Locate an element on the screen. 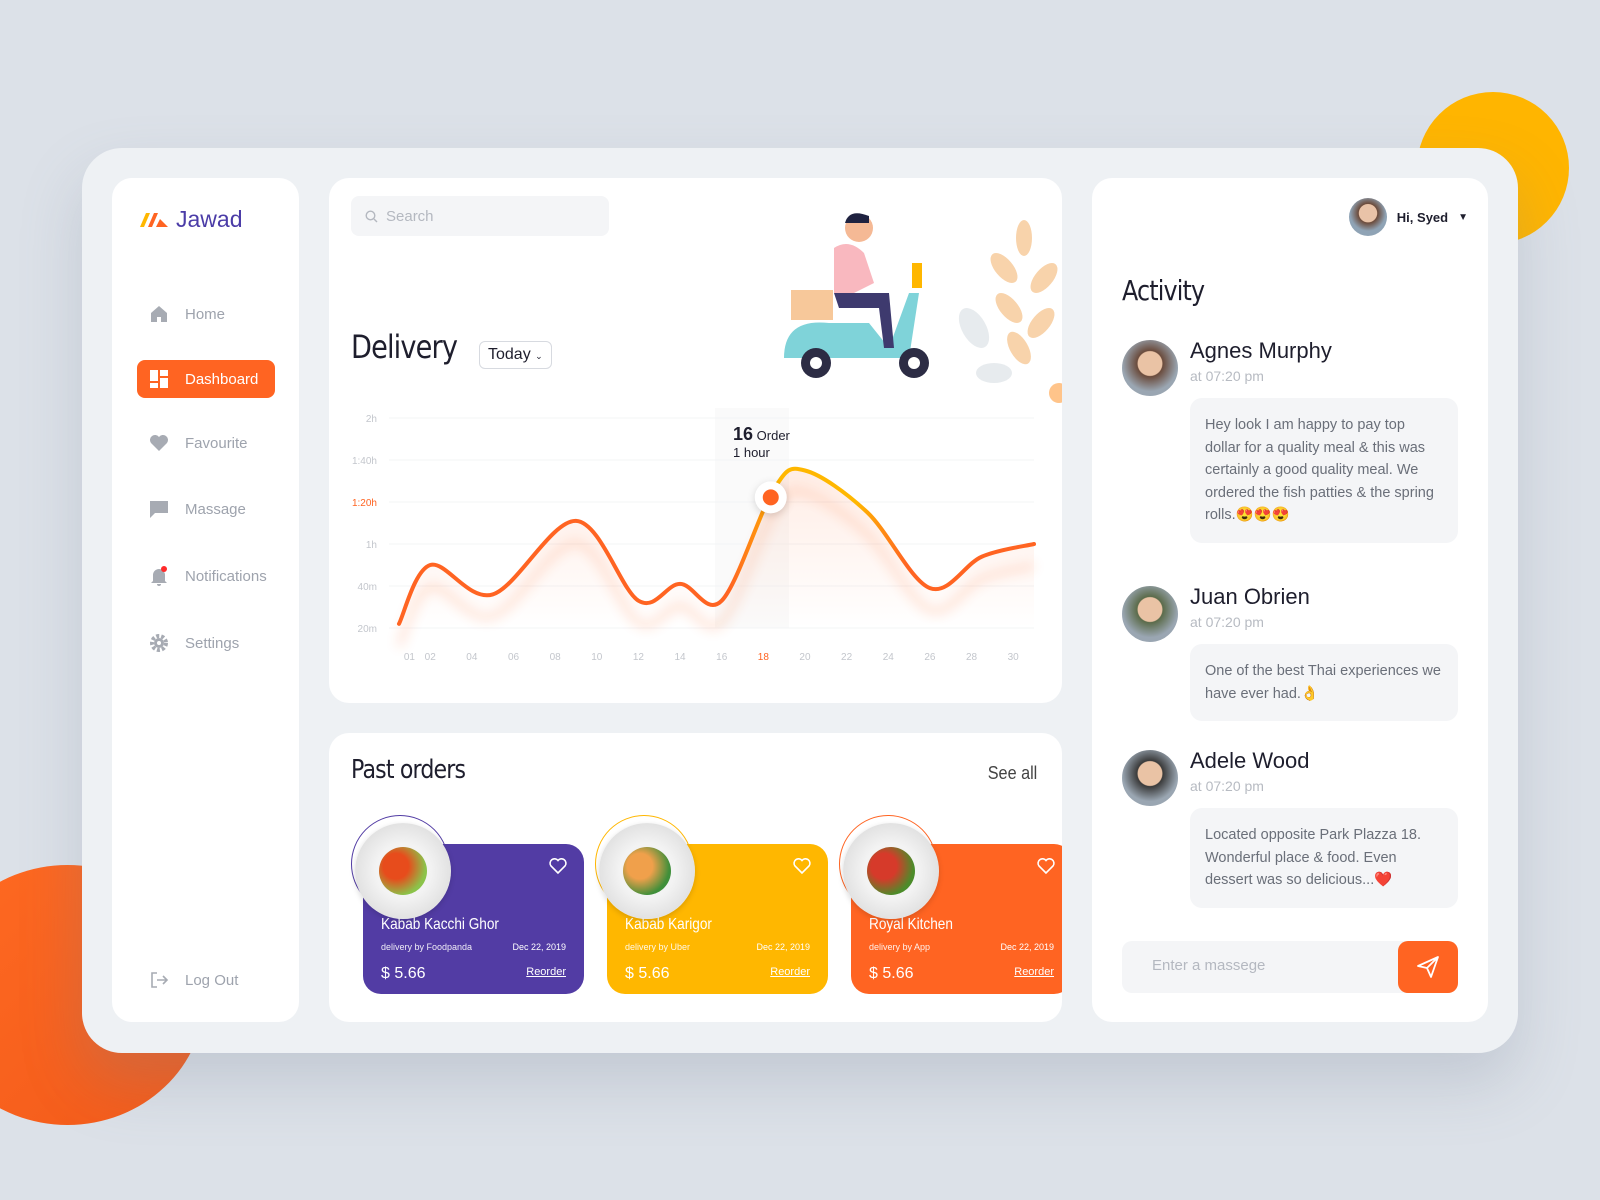  past-orders-title: Past orders is located at coordinates (408, 770).